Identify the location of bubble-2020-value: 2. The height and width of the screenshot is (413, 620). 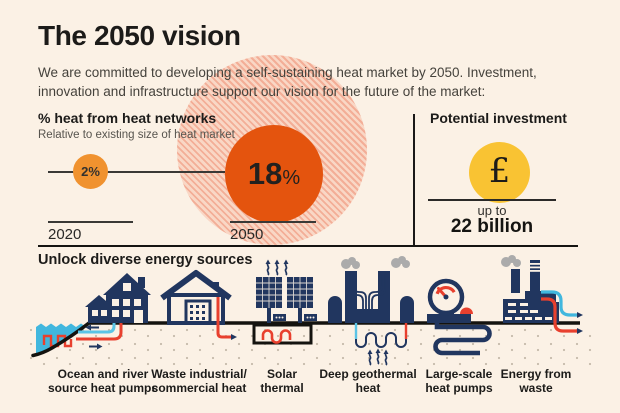
(85, 171).